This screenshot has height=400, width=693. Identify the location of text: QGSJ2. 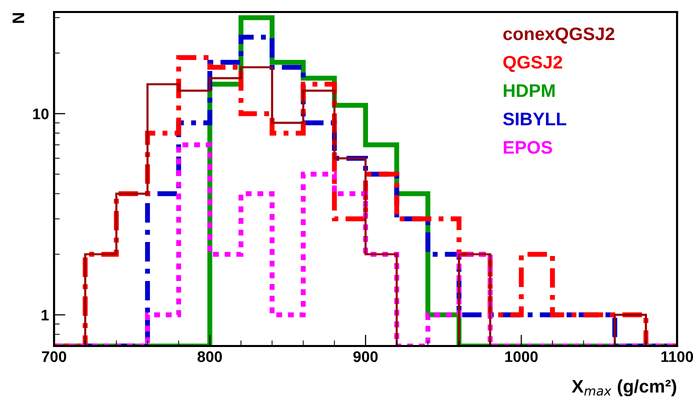
(532, 64).